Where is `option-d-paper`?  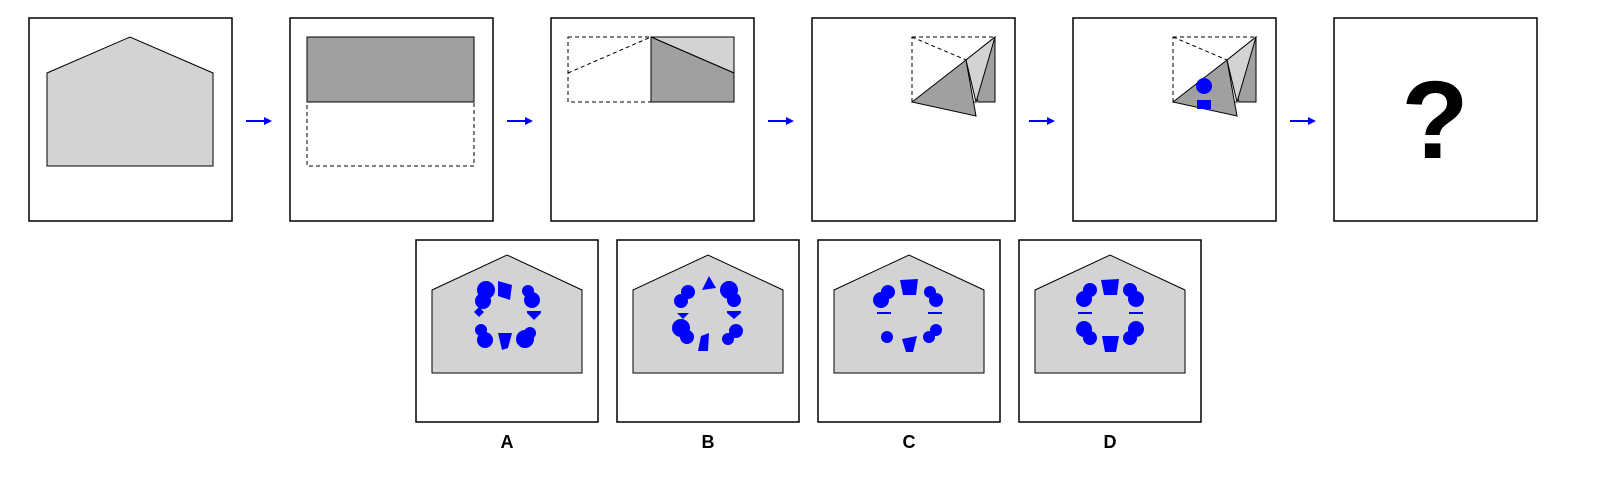 option-d-paper is located at coordinates (1110, 314).